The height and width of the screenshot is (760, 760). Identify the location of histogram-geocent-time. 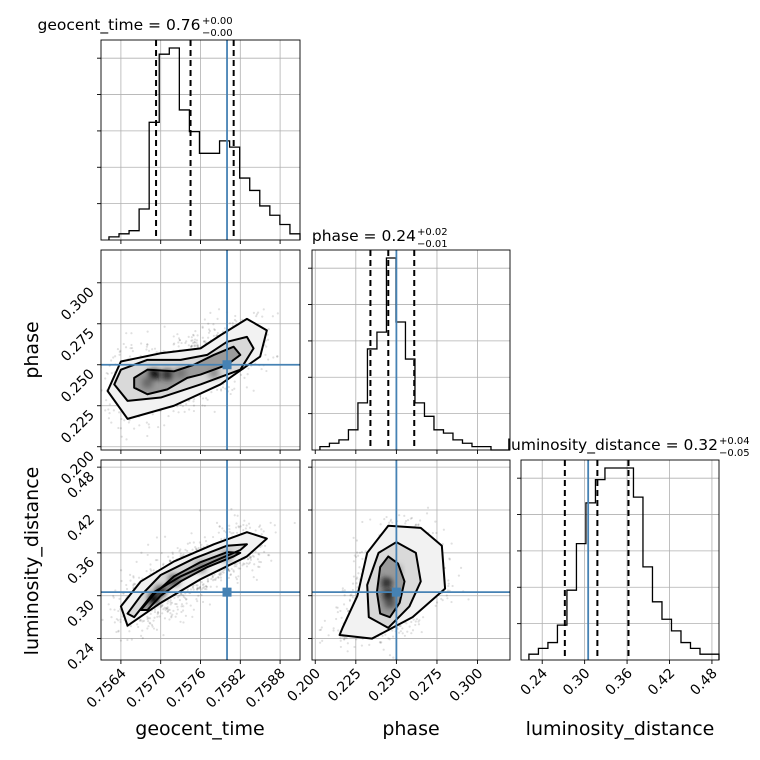
(204, 143).